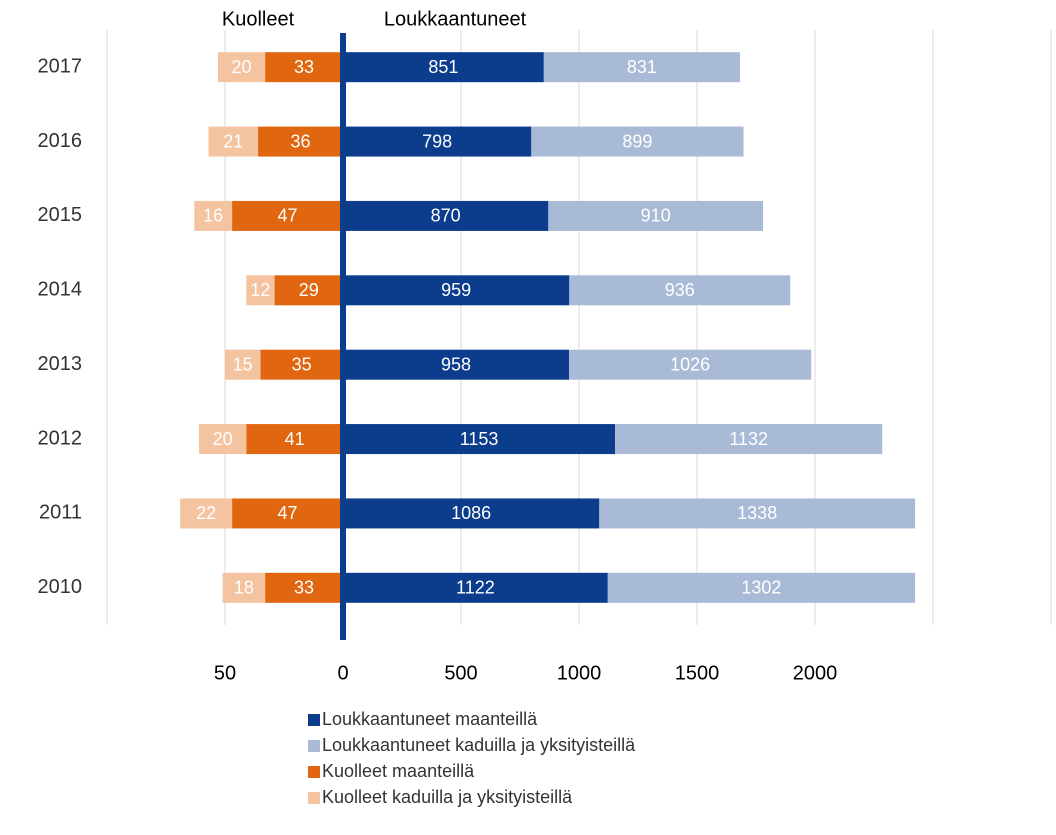 The height and width of the screenshot is (835, 1056). I want to click on x-tick-label: 1000, so click(579, 673).